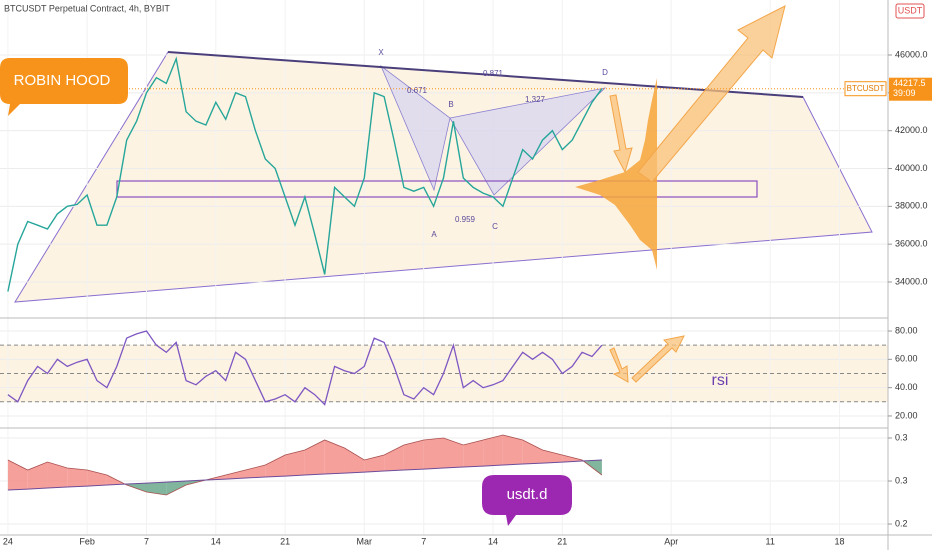 This screenshot has width=932, height=550. What do you see at coordinates (535, 99) in the screenshot?
I see `ratio-label: 1.327` at bounding box center [535, 99].